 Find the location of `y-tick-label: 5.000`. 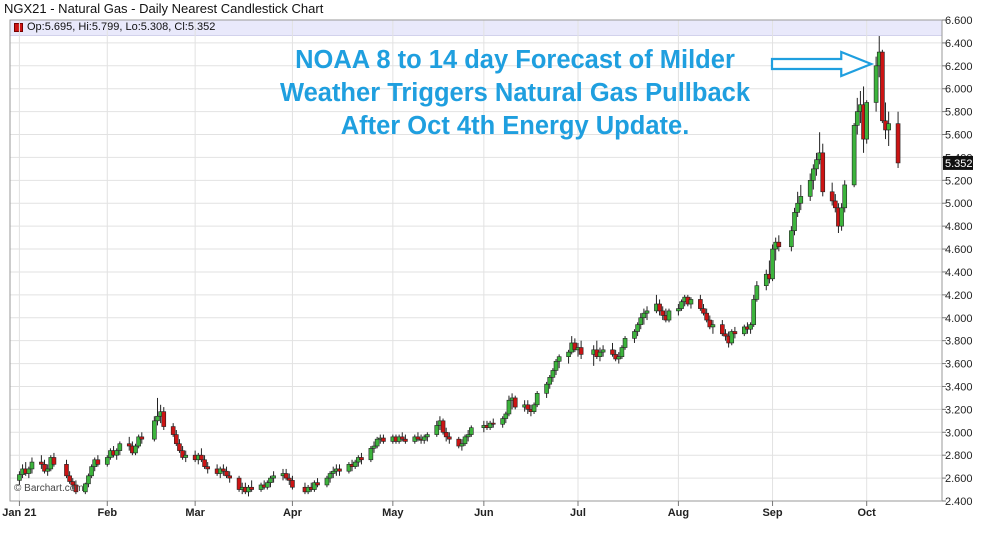

y-tick-label: 5.000 is located at coordinates (959, 204).